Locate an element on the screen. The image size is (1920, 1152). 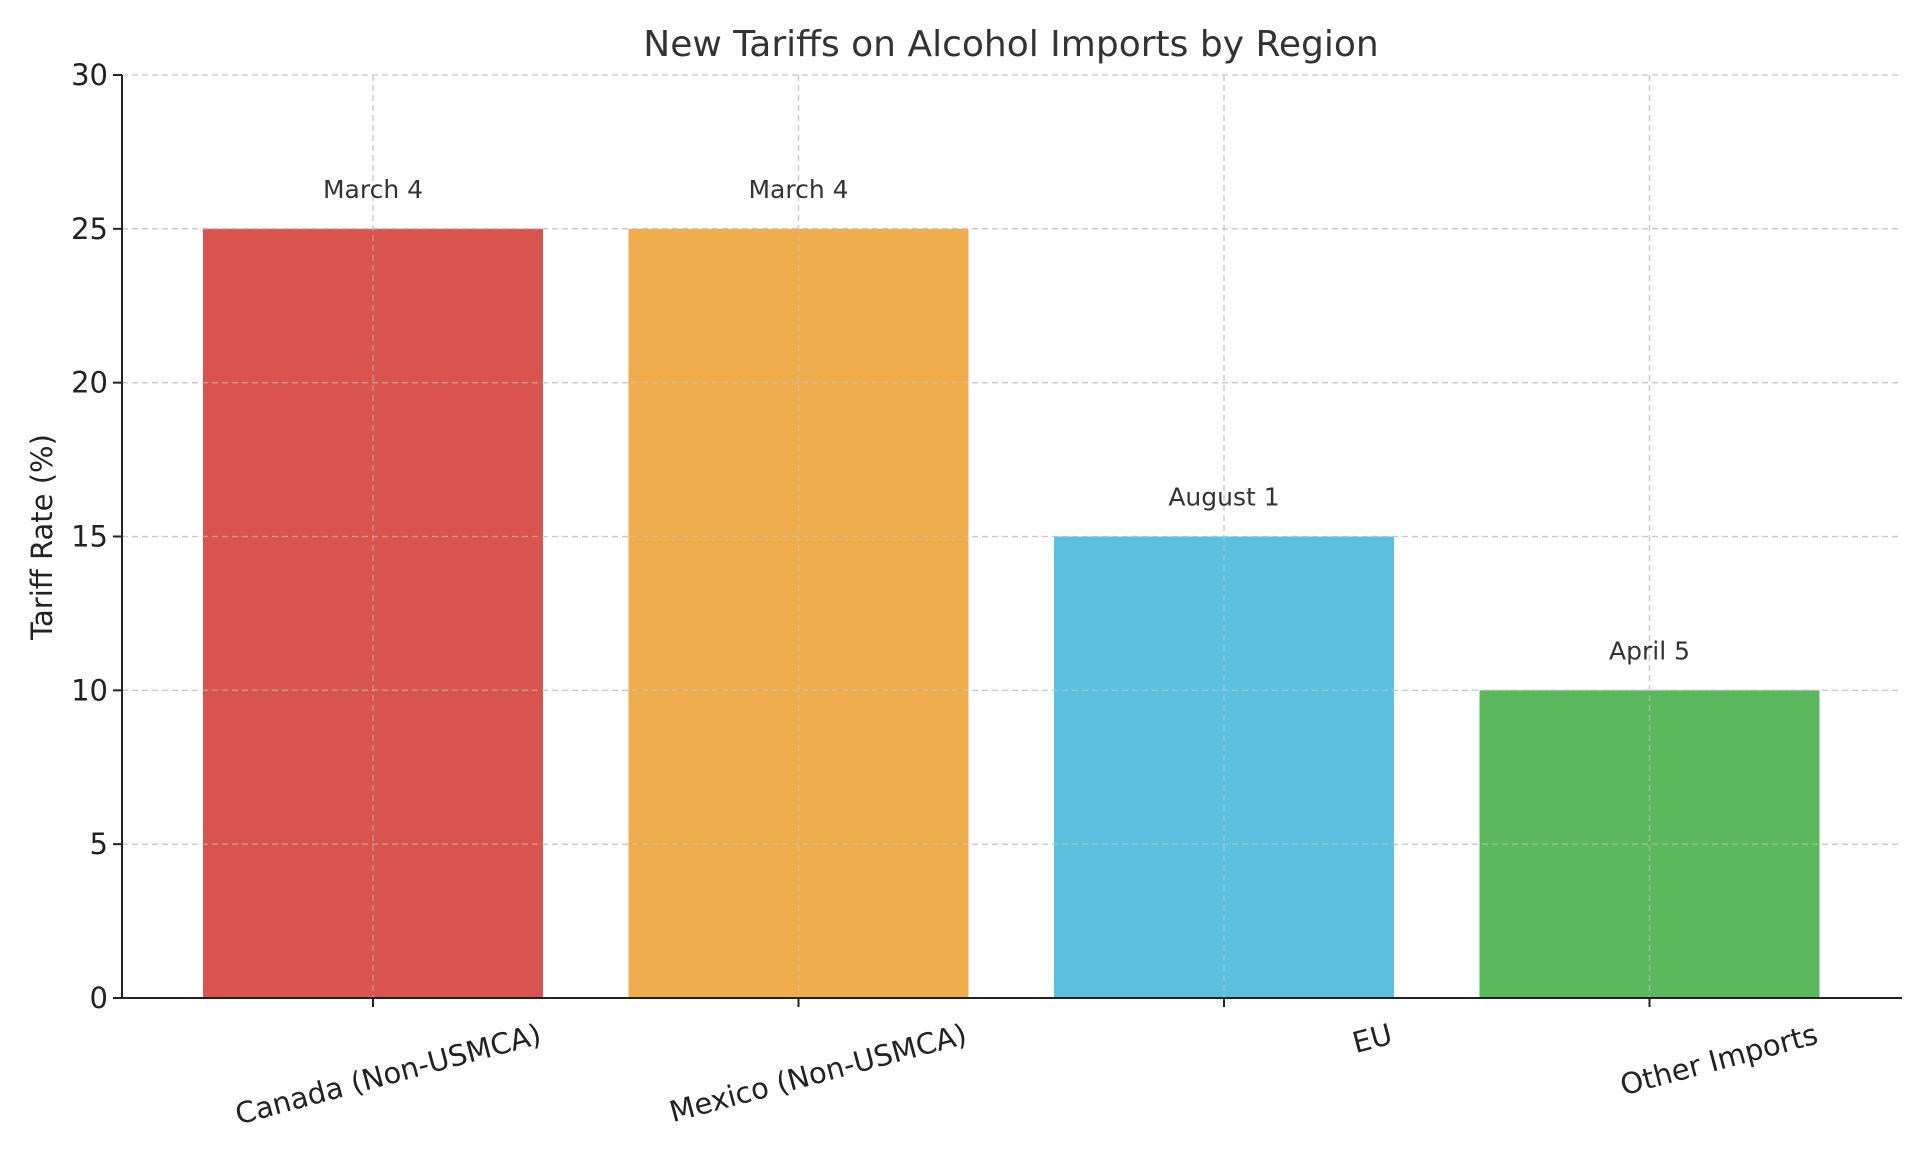
y-axis-label: Tariff Rate (%) is located at coordinates (42, 537).